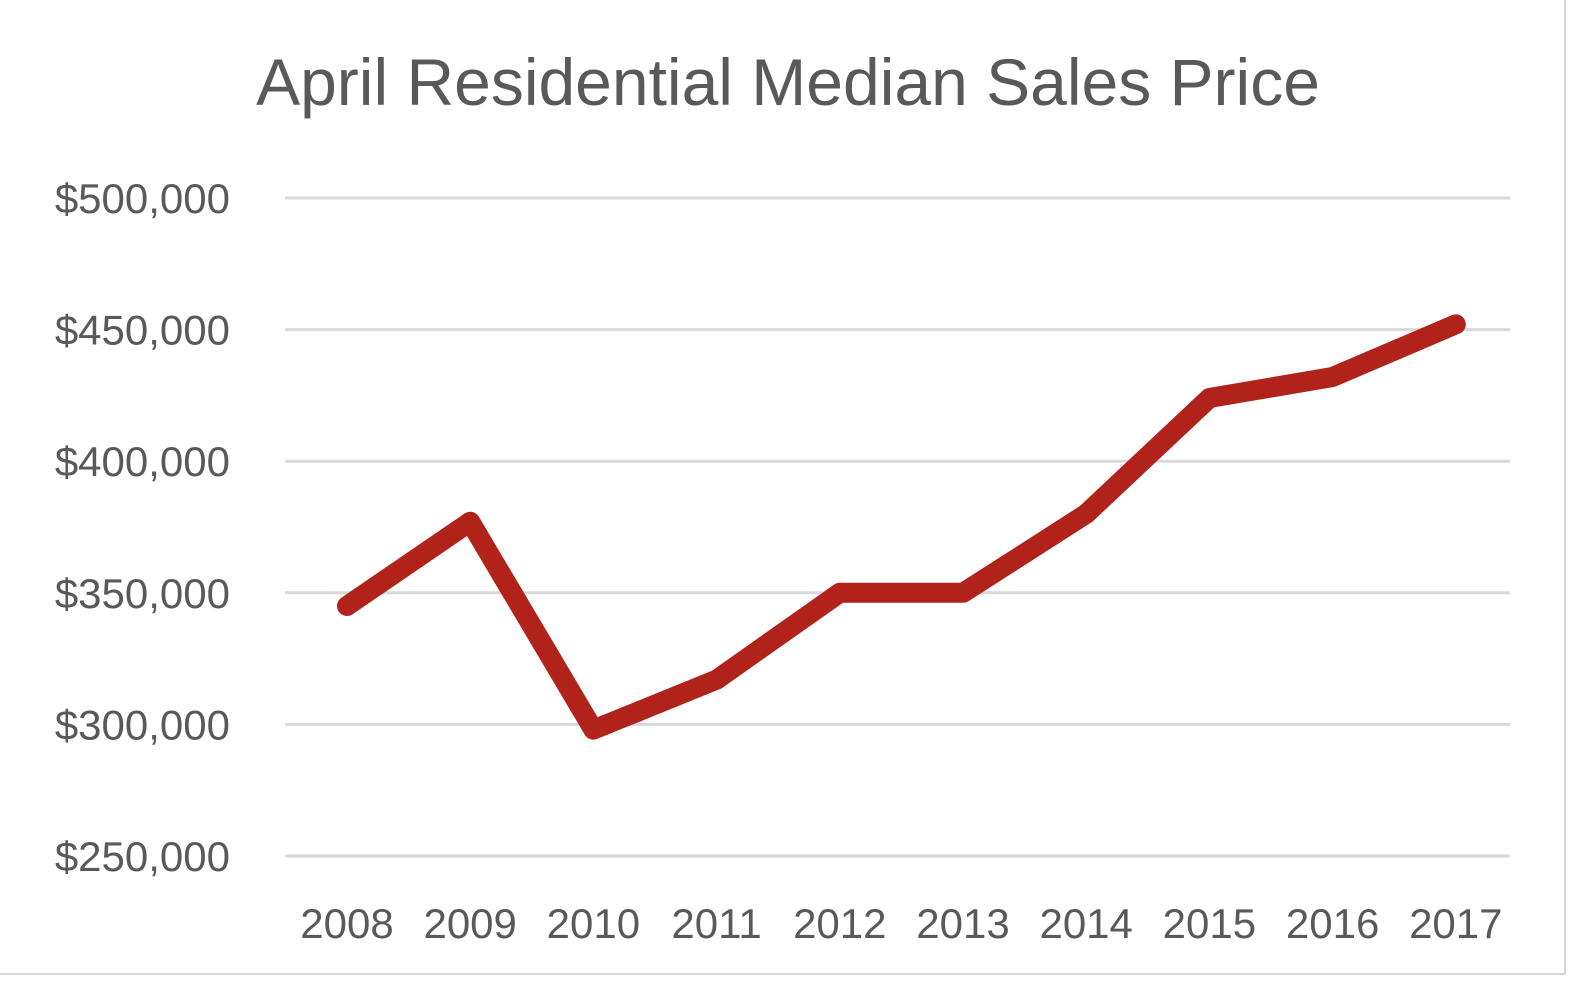 The height and width of the screenshot is (984, 1576). I want to click on x-tick-label: 2014, so click(1085, 923).